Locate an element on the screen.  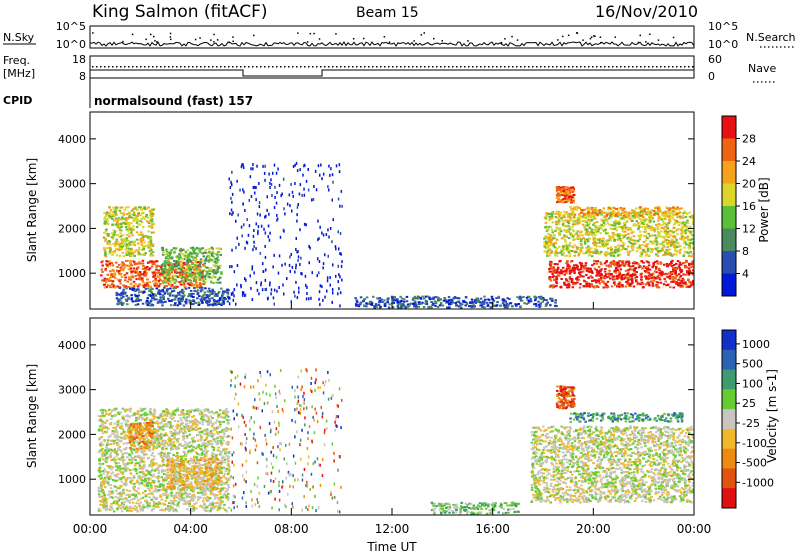
date-title: 16/Nov/2010 is located at coordinates (646, 11).